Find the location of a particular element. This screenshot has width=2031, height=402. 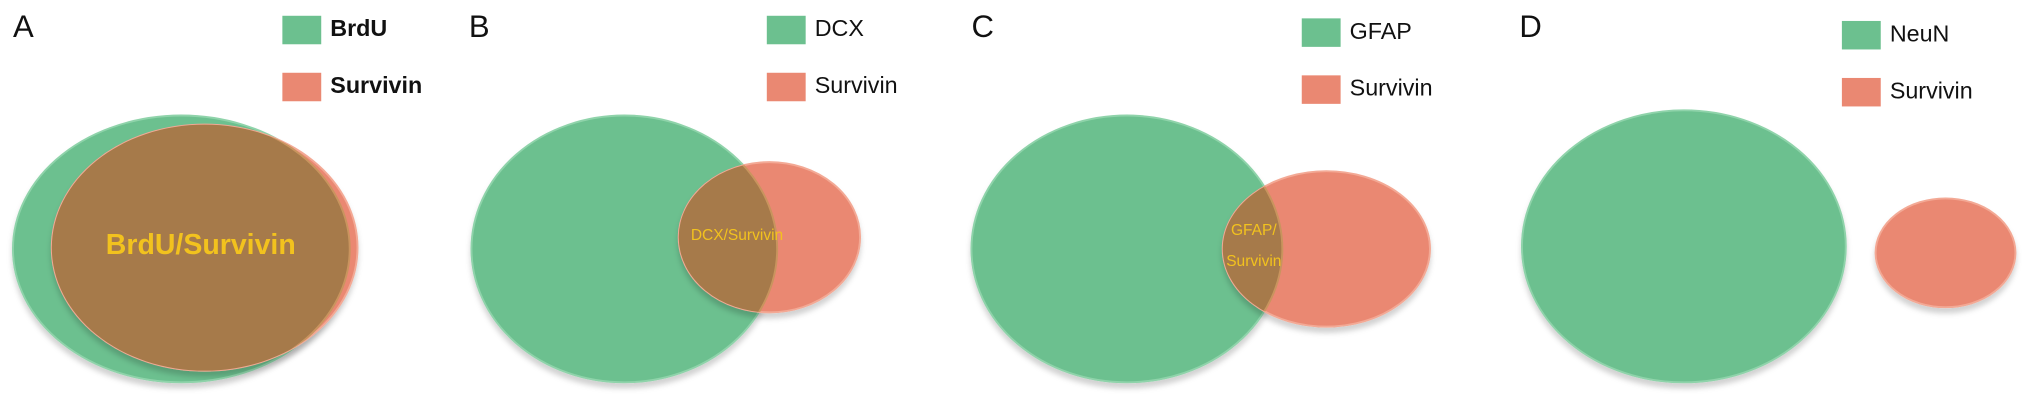

panel-label: C is located at coordinates (982, 26).